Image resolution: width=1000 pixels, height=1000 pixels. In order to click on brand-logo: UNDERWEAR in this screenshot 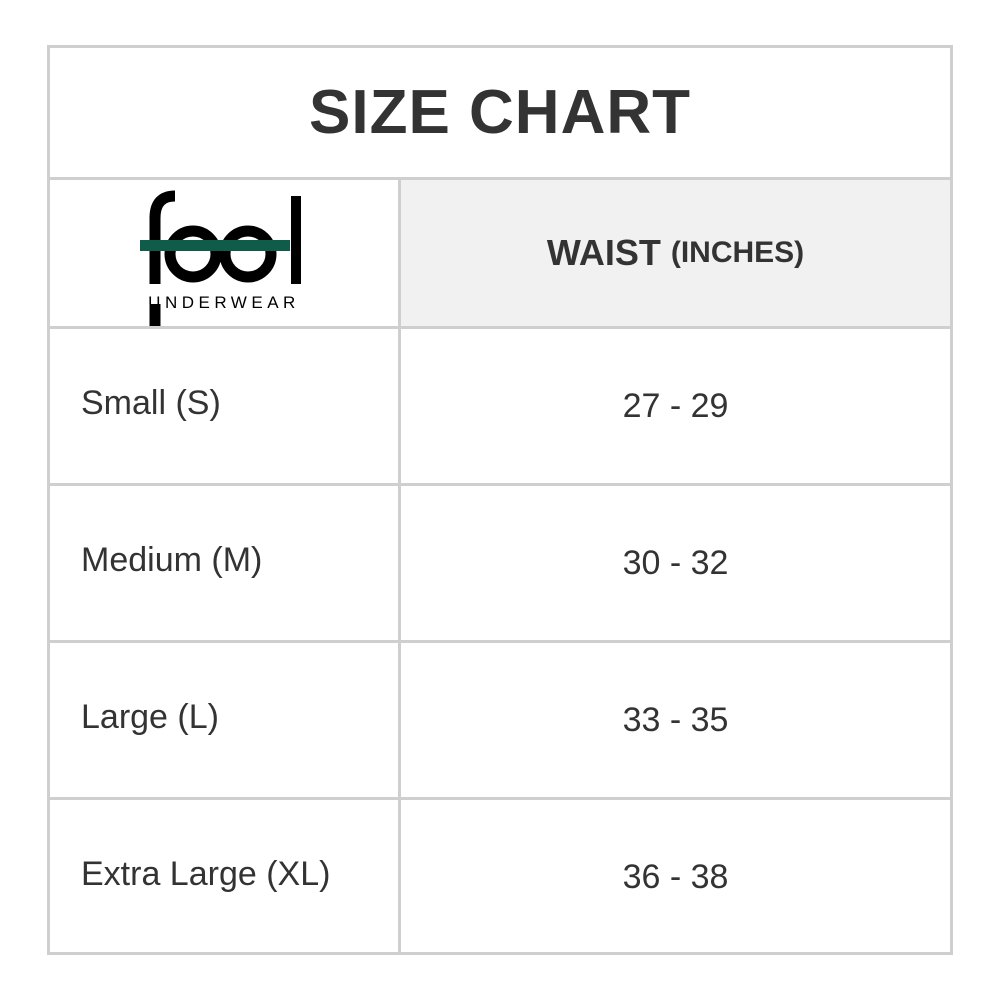, I will do `click(224, 253)`.